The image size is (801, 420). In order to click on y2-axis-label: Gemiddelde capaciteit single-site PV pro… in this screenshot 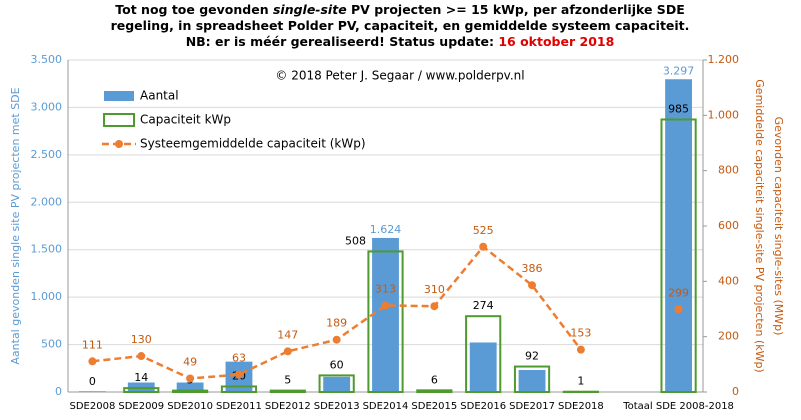, I will do `click(759, 225)`.